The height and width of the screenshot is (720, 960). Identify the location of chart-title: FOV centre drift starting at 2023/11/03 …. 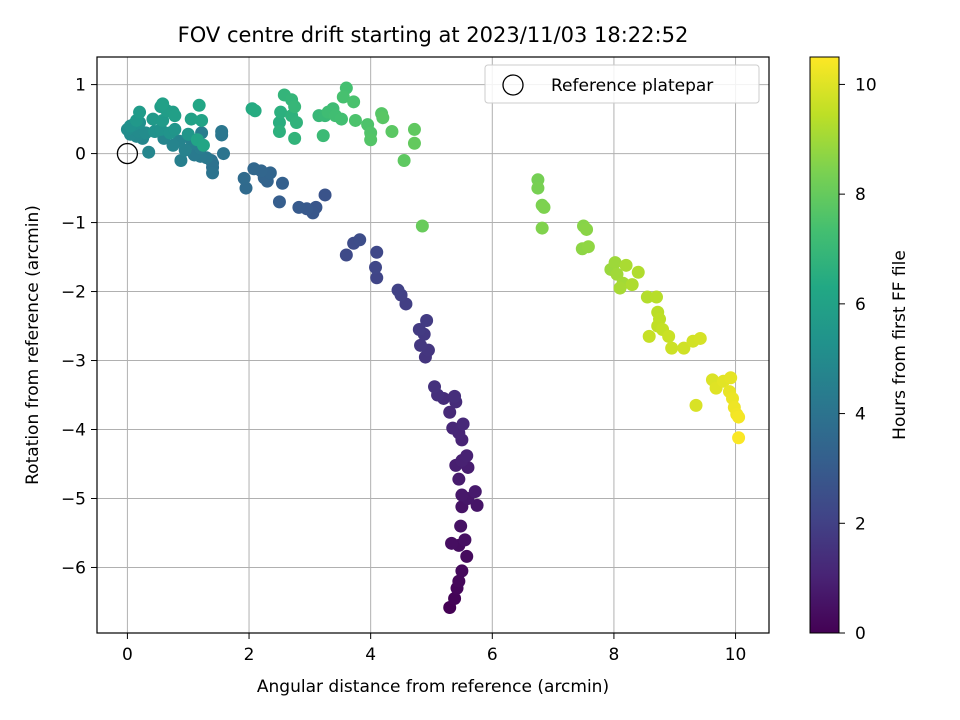
(433, 35).